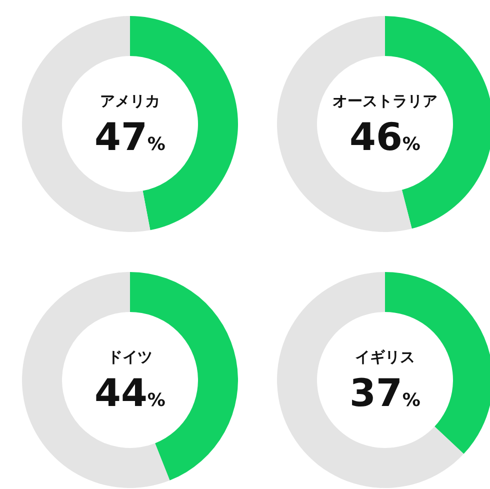 The image size is (490, 489). What do you see at coordinates (385, 393) in the screenshot?
I see `text: 37%` at bounding box center [385, 393].